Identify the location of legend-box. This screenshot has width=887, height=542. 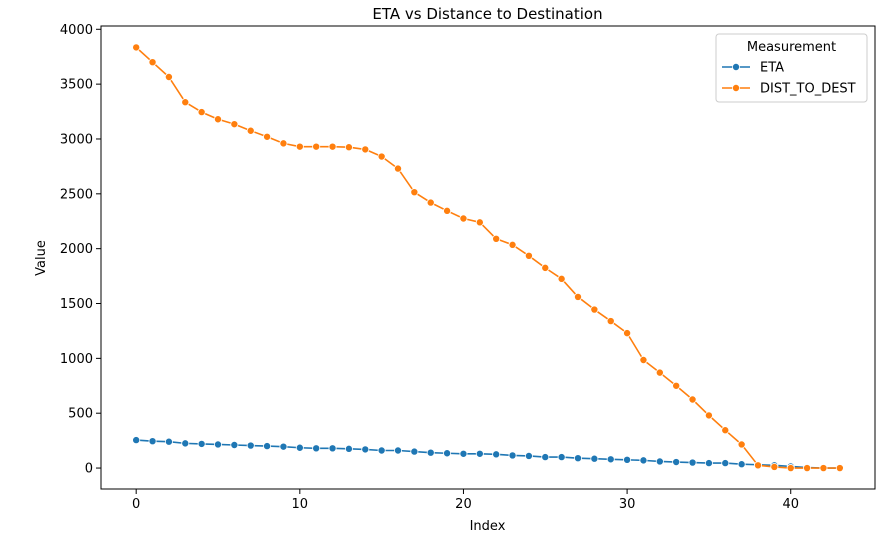
(791, 68).